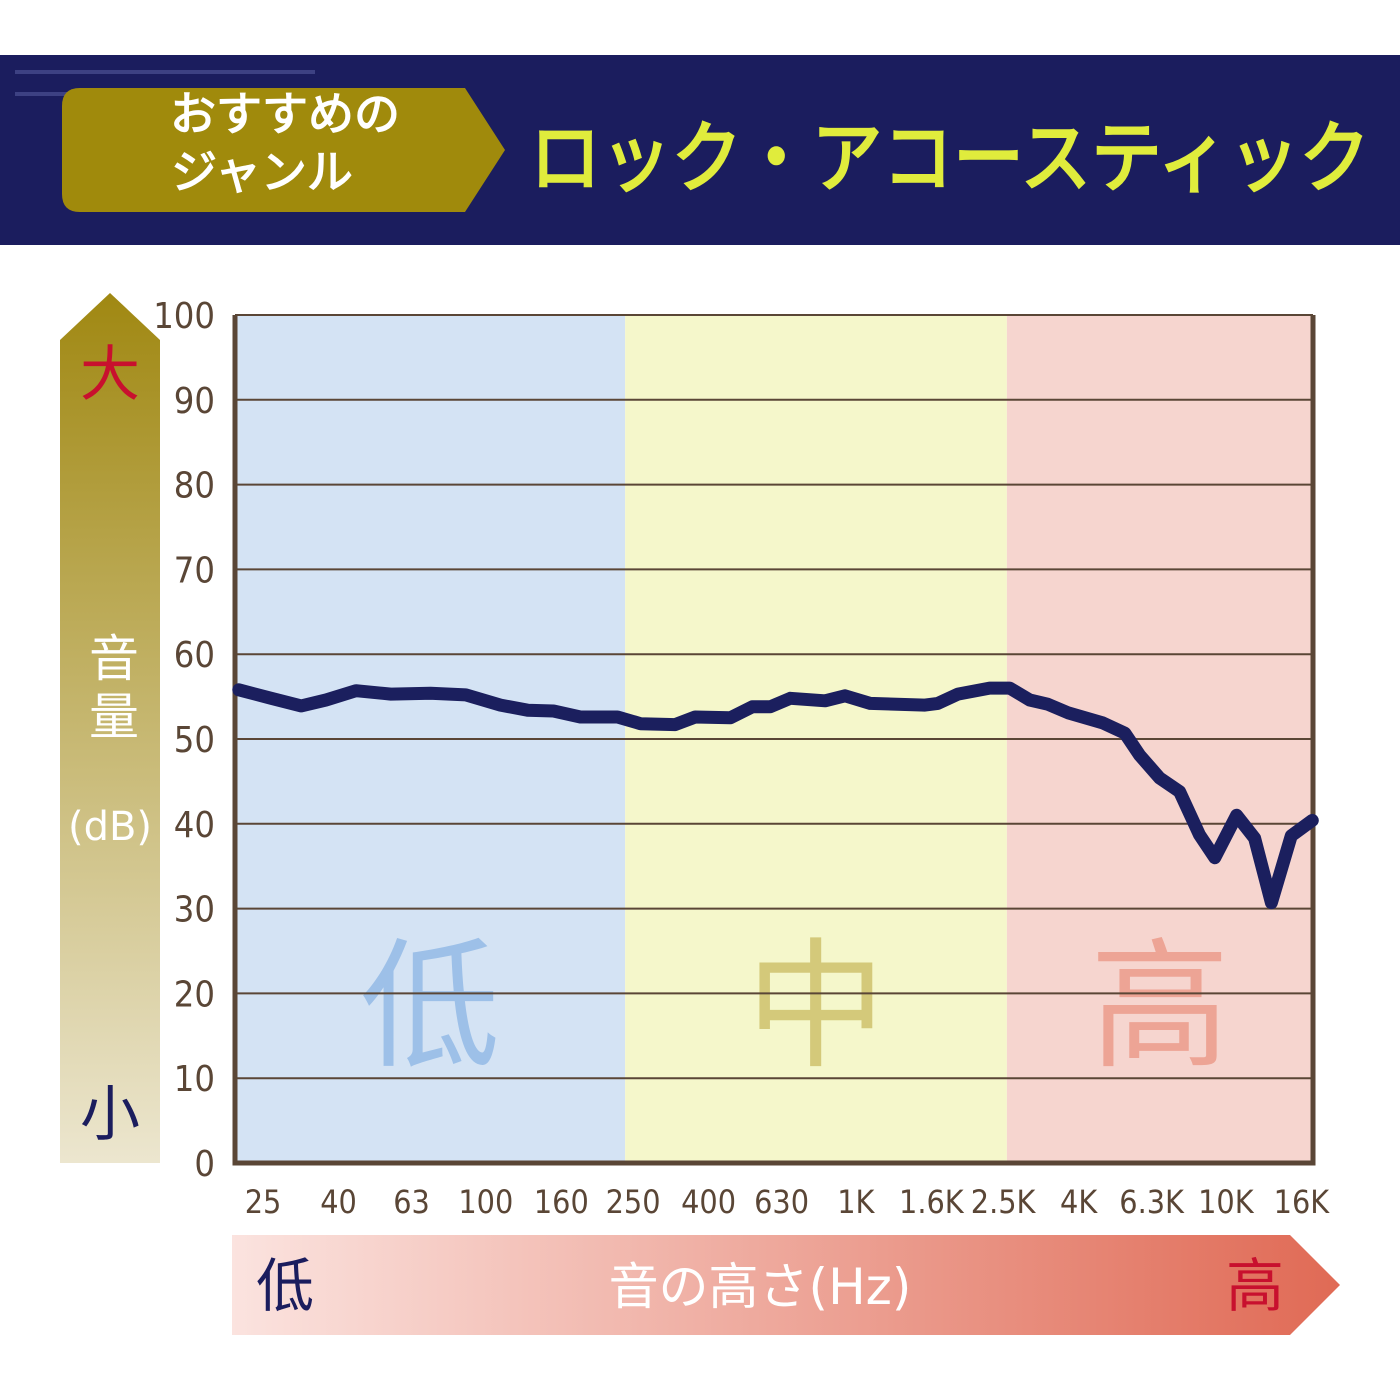  What do you see at coordinates (1079, 1202) in the screenshot?
I see `x-tick-label: 4K` at bounding box center [1079, 1202].